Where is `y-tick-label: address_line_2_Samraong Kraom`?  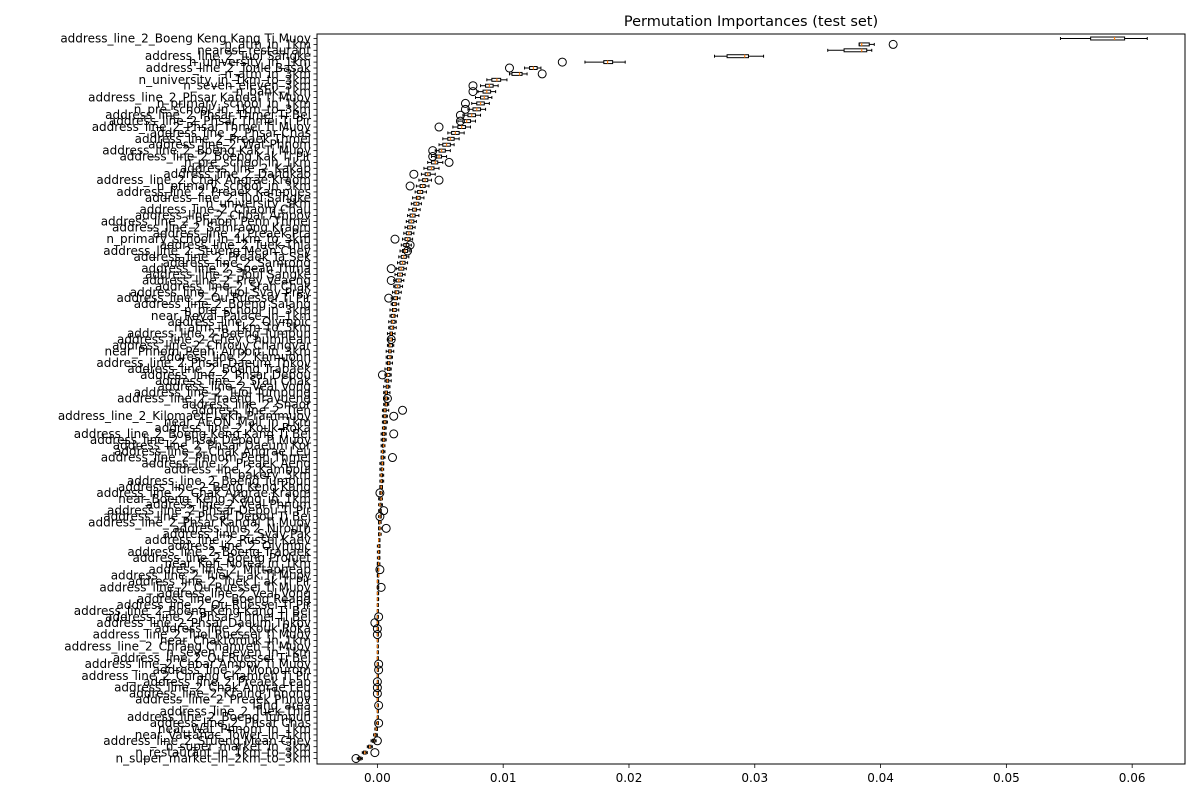
y-tick-label: address_line_2_Samraong Kraom is located at coordinates (211, 227).